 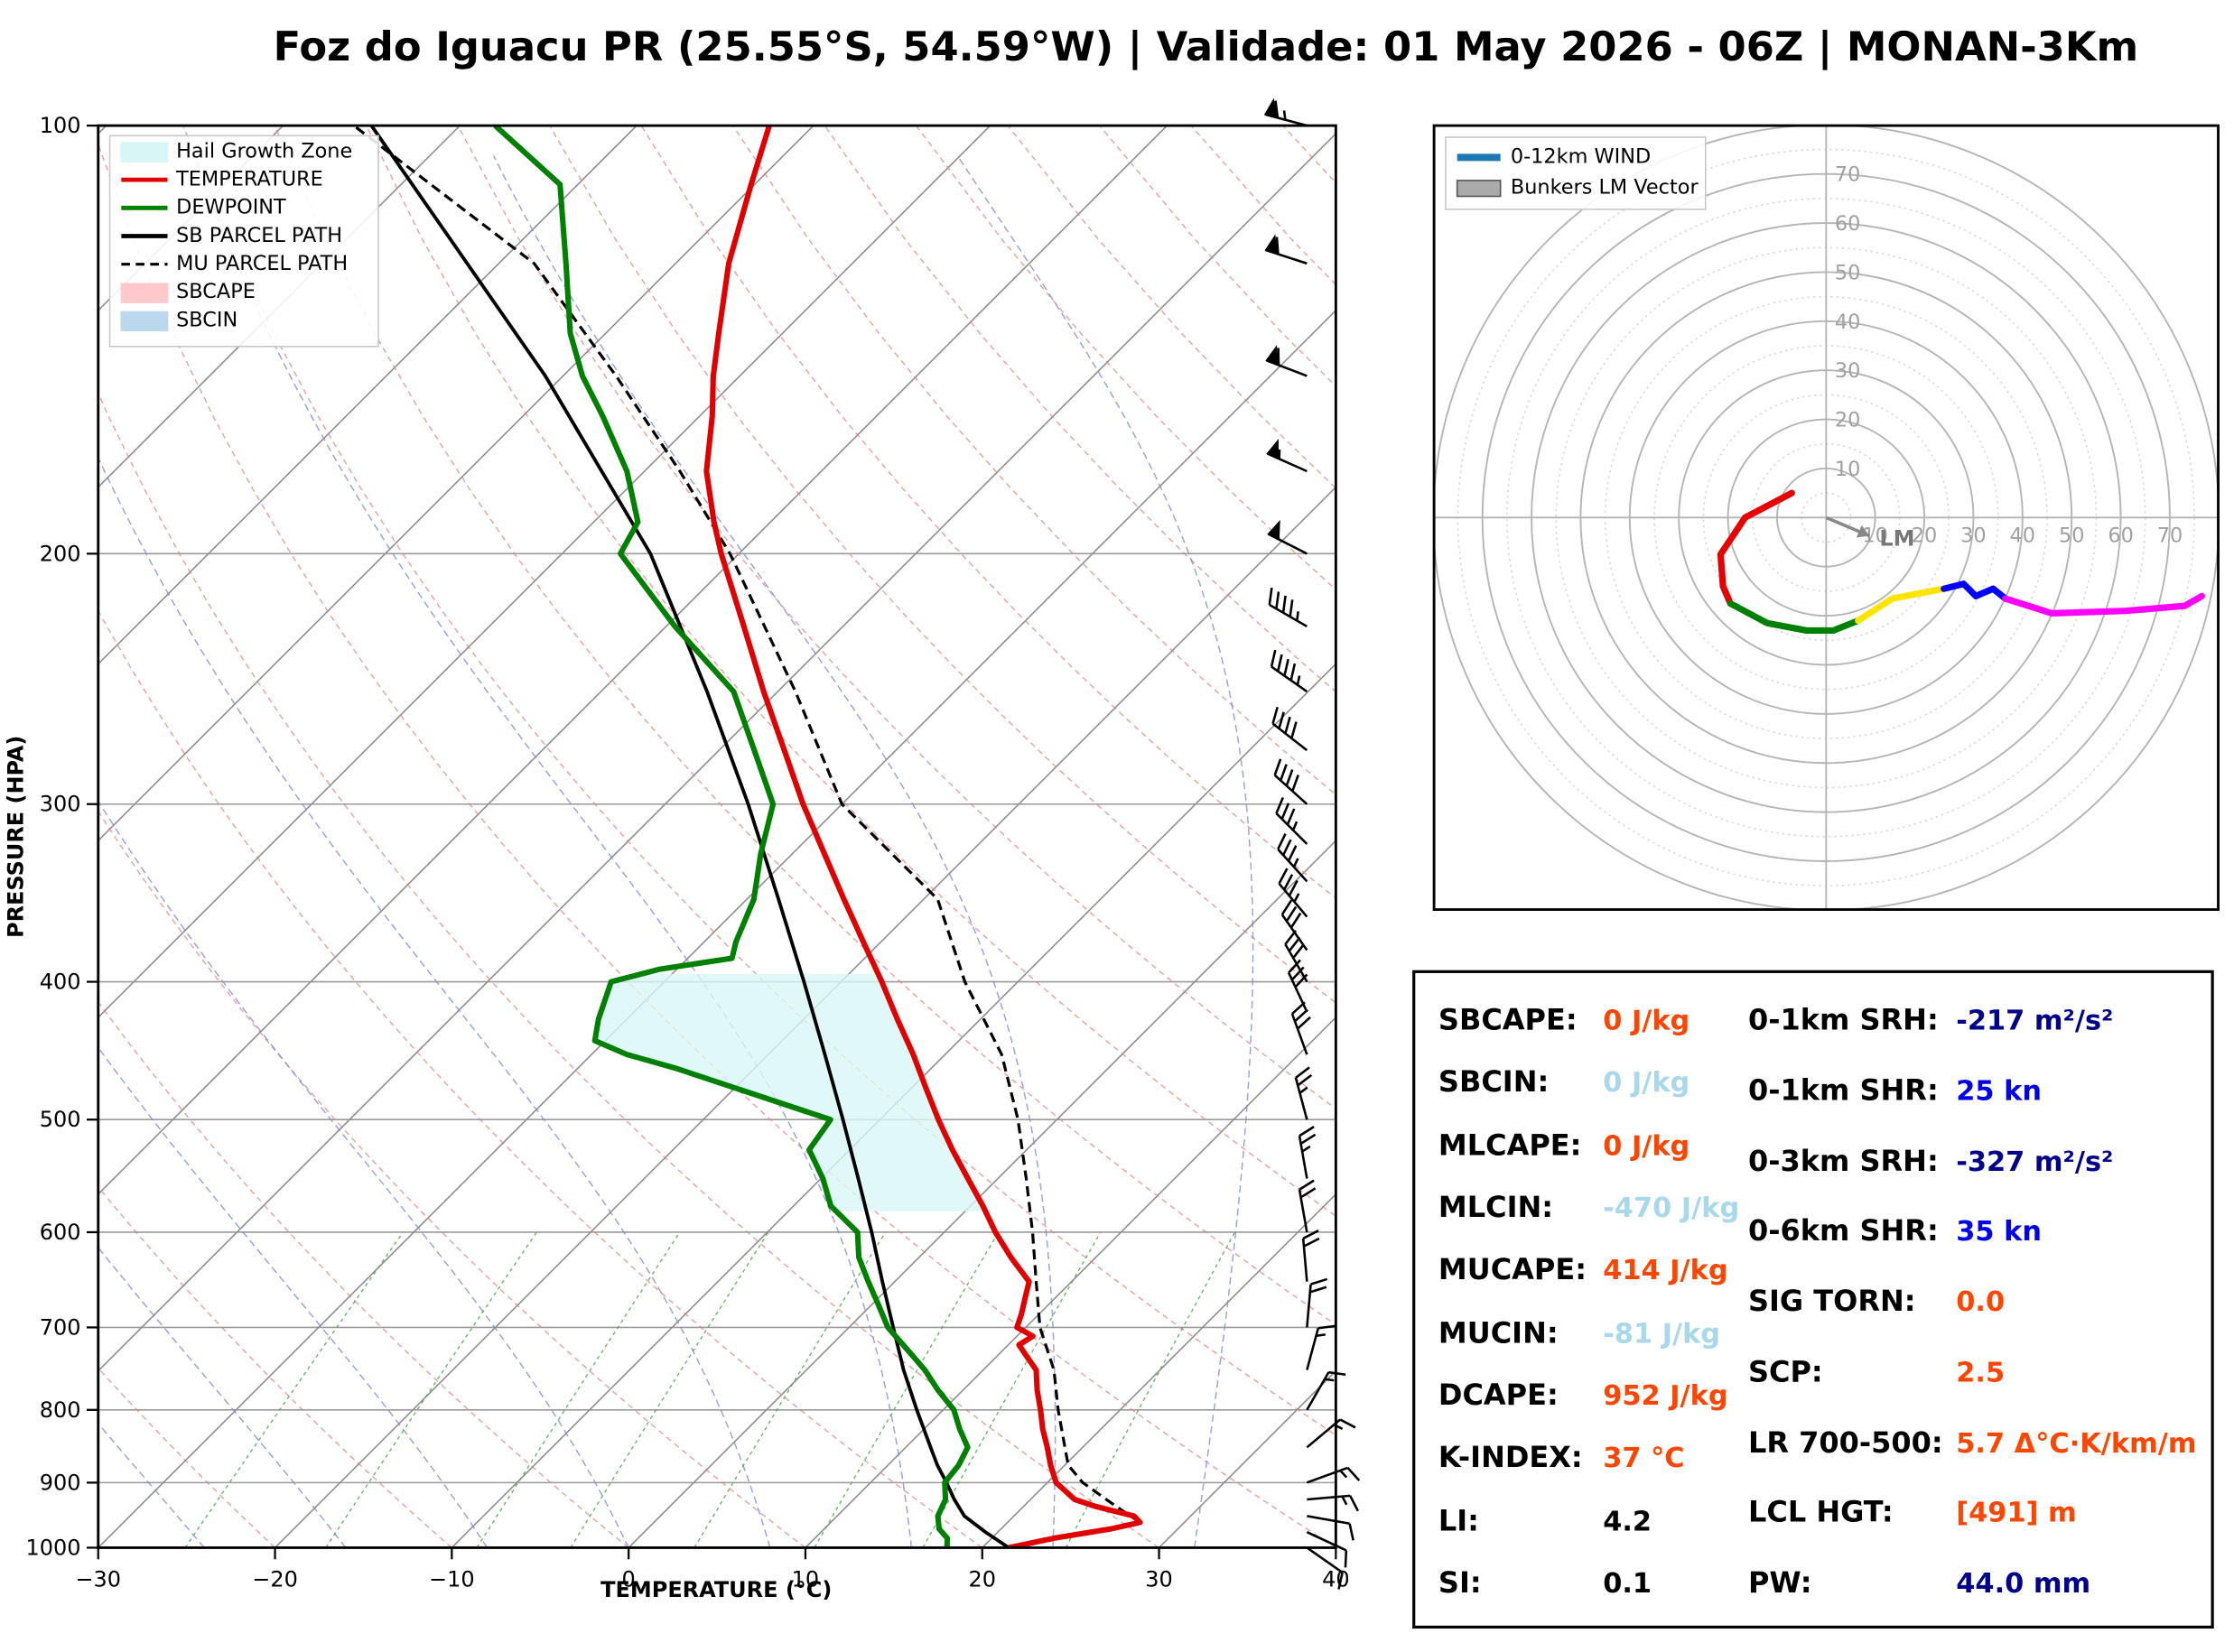 What do you see at coordinates (1845, 1442) in the screenshot?
I see `stat-label: LR 700-500:` at bounding box center [1845, 1442].